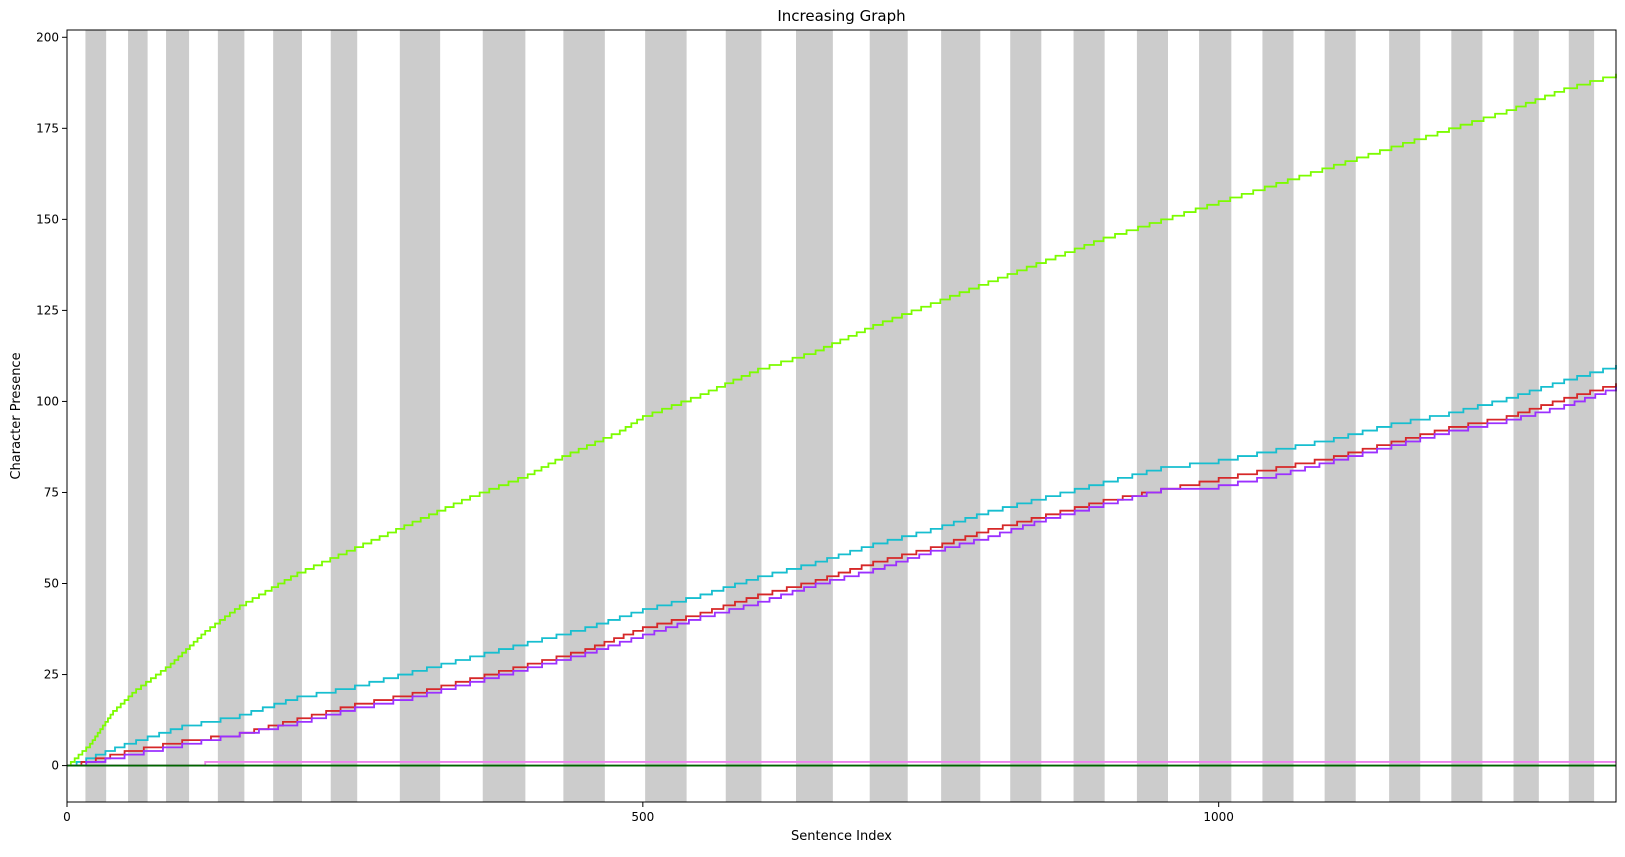 The width and height of the screenshot is (1625, 857). Describe the element at coordinates (47, 219) in the screenshot. I see `y-tick-label: 150` at that location.